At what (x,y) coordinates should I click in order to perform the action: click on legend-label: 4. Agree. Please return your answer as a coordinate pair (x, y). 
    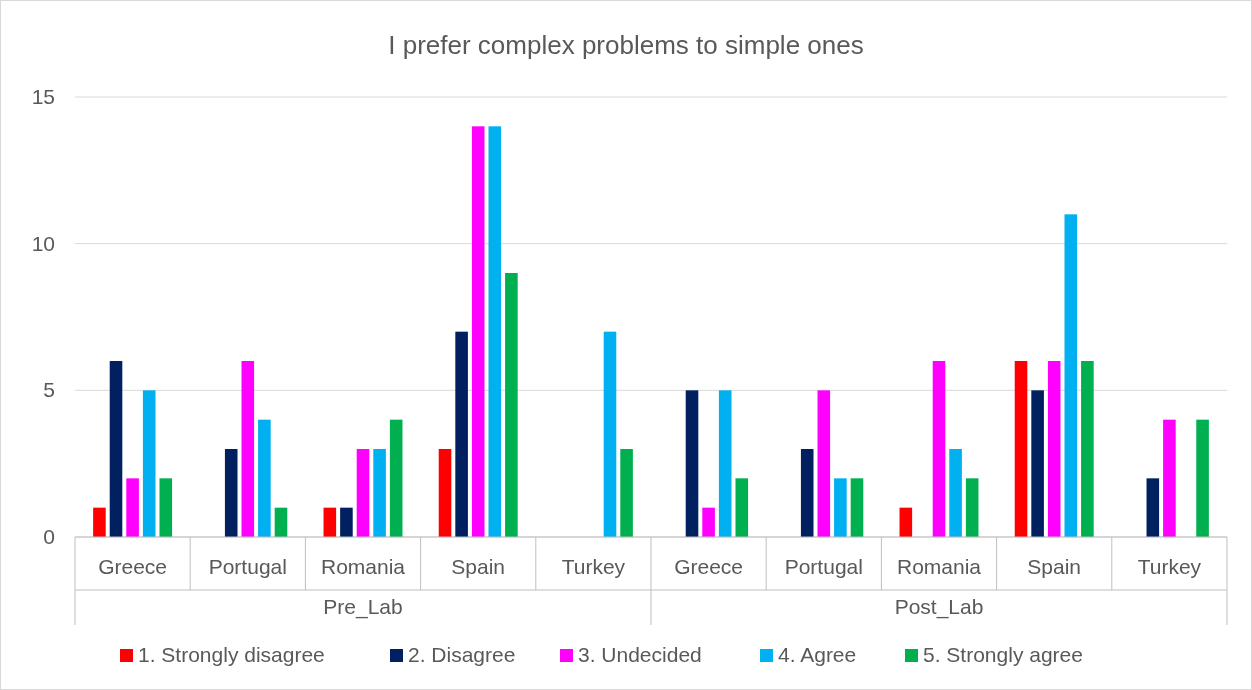
    Looking at the image, I should click on (817, 654).